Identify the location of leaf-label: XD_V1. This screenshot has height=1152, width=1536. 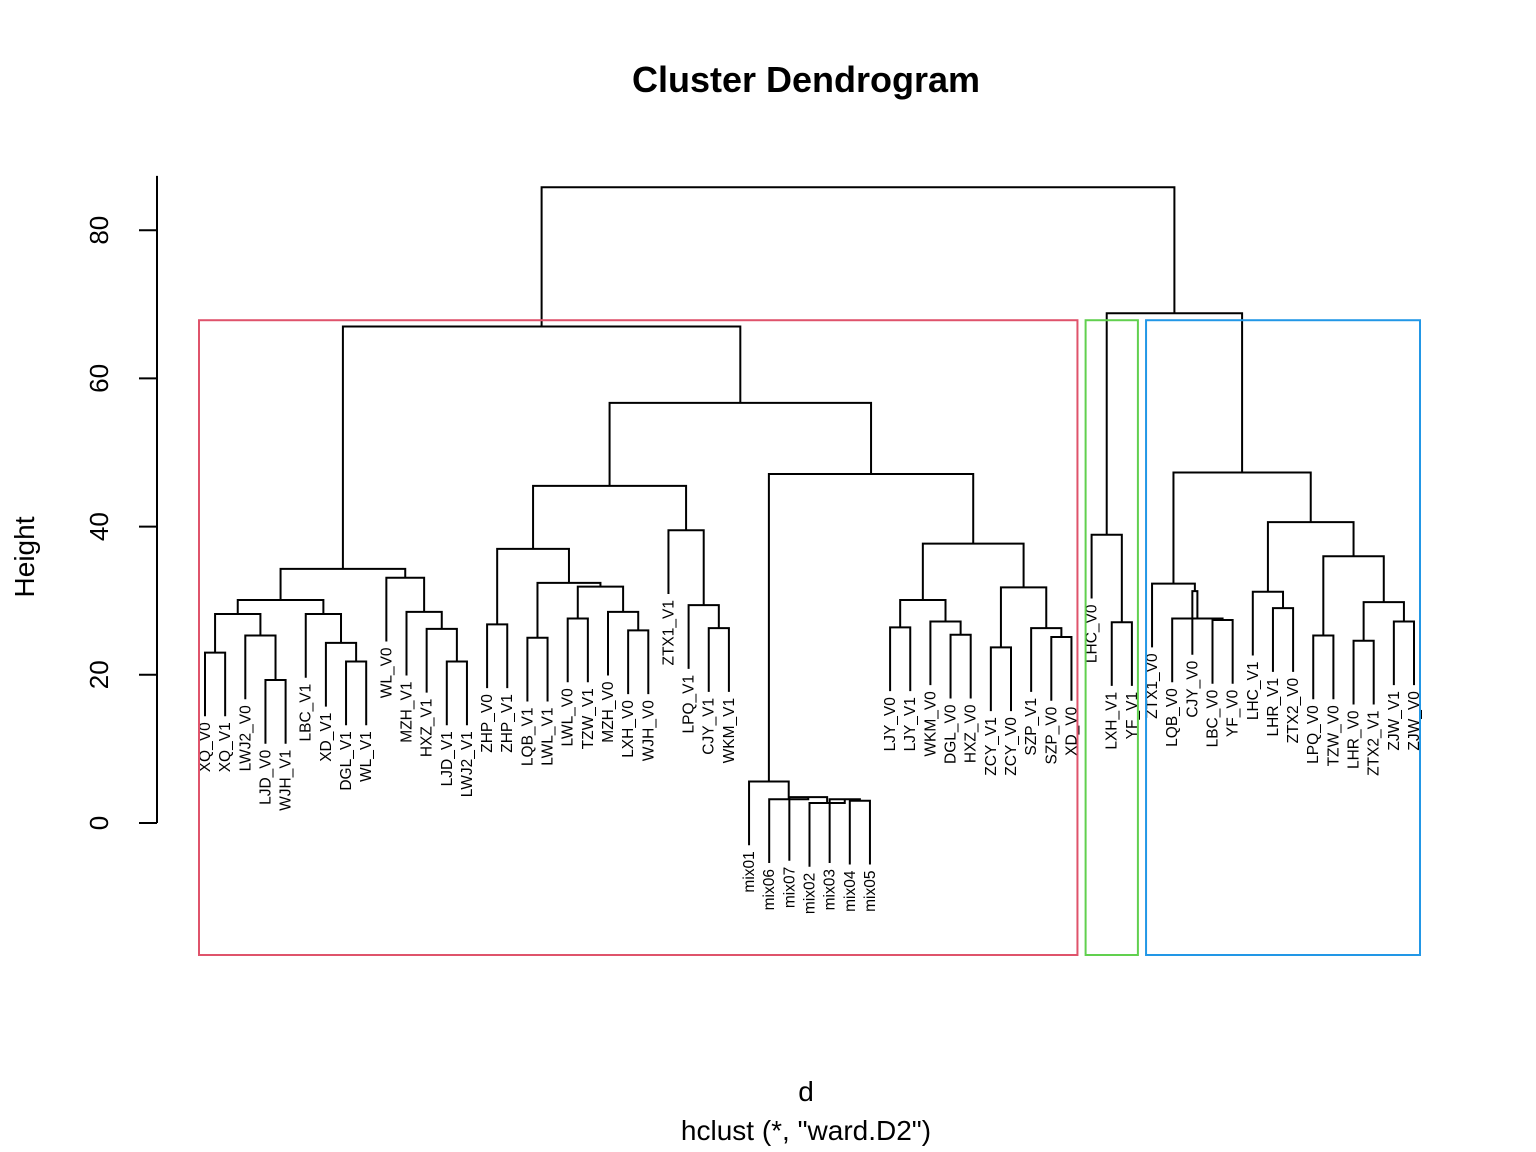
(326, 737).